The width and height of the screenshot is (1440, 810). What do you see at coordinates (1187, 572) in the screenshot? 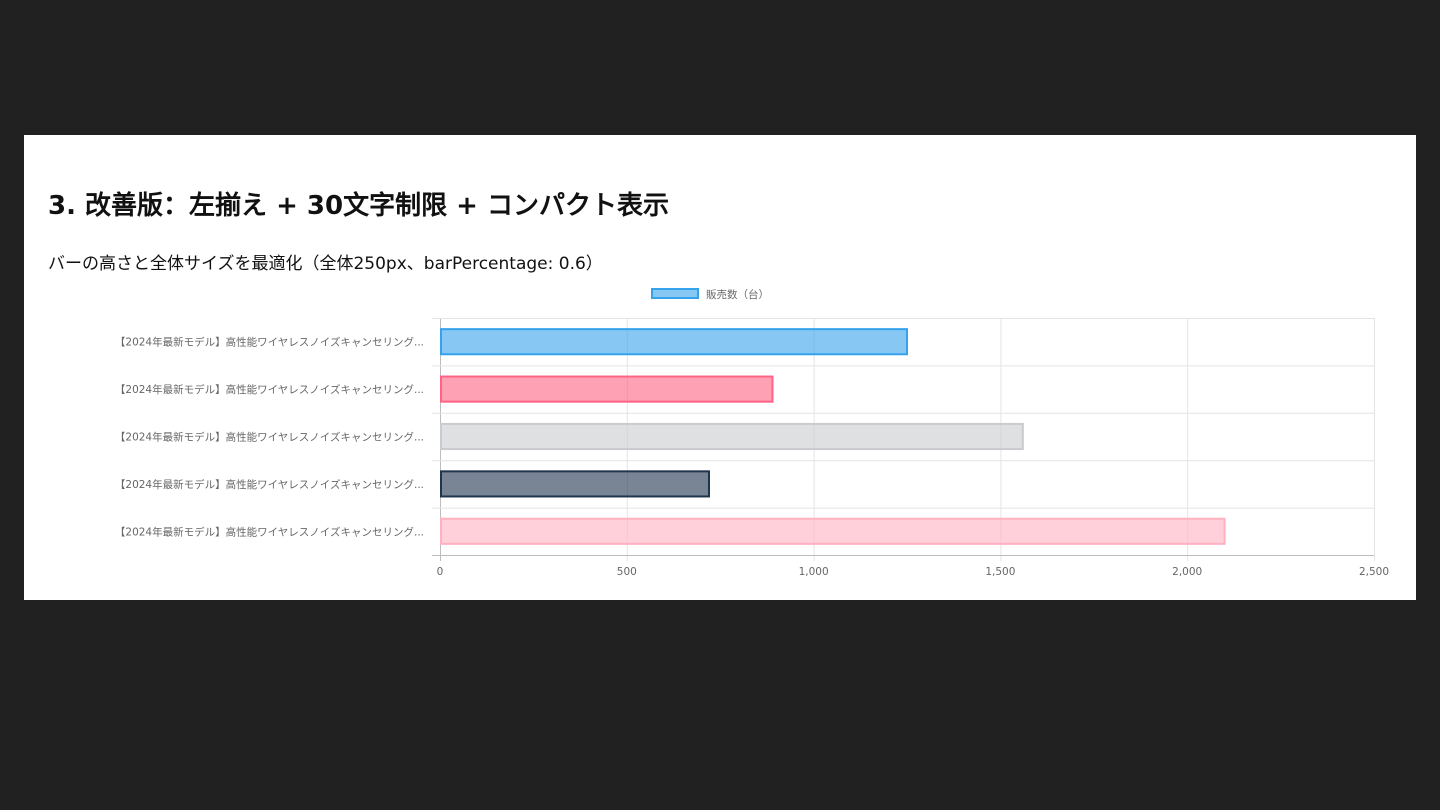
I see `x-tick-label: 2,000` at bounding box center [1187, 572].